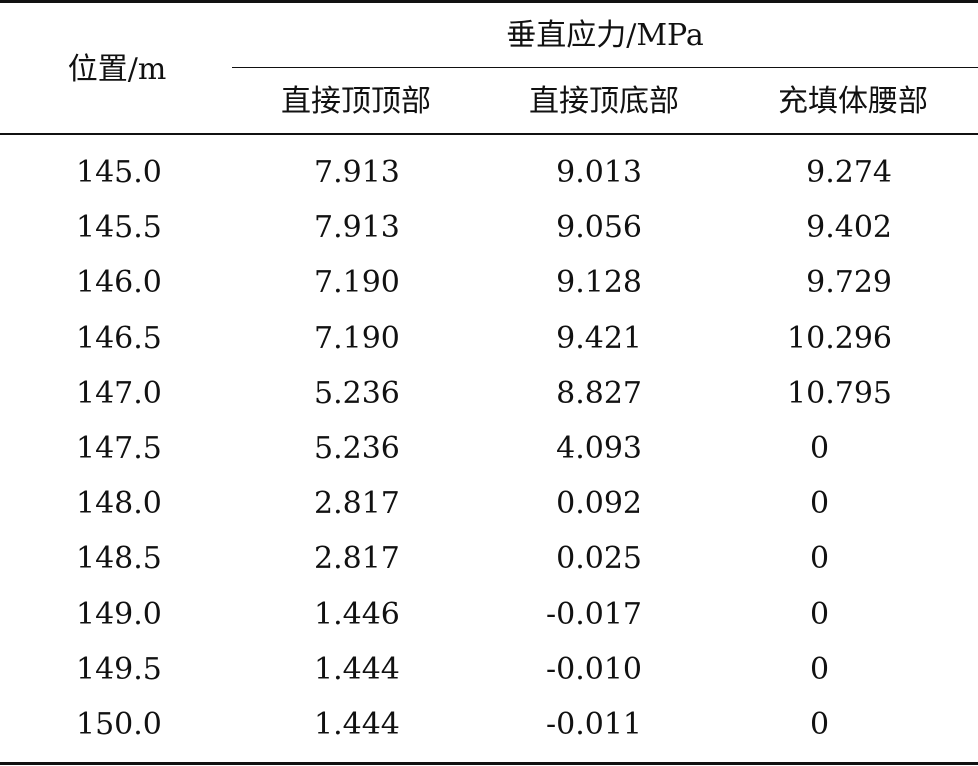 This screenshot has width=978, height=766. I want to click on table-cell: 9.729, so click(849, 282).